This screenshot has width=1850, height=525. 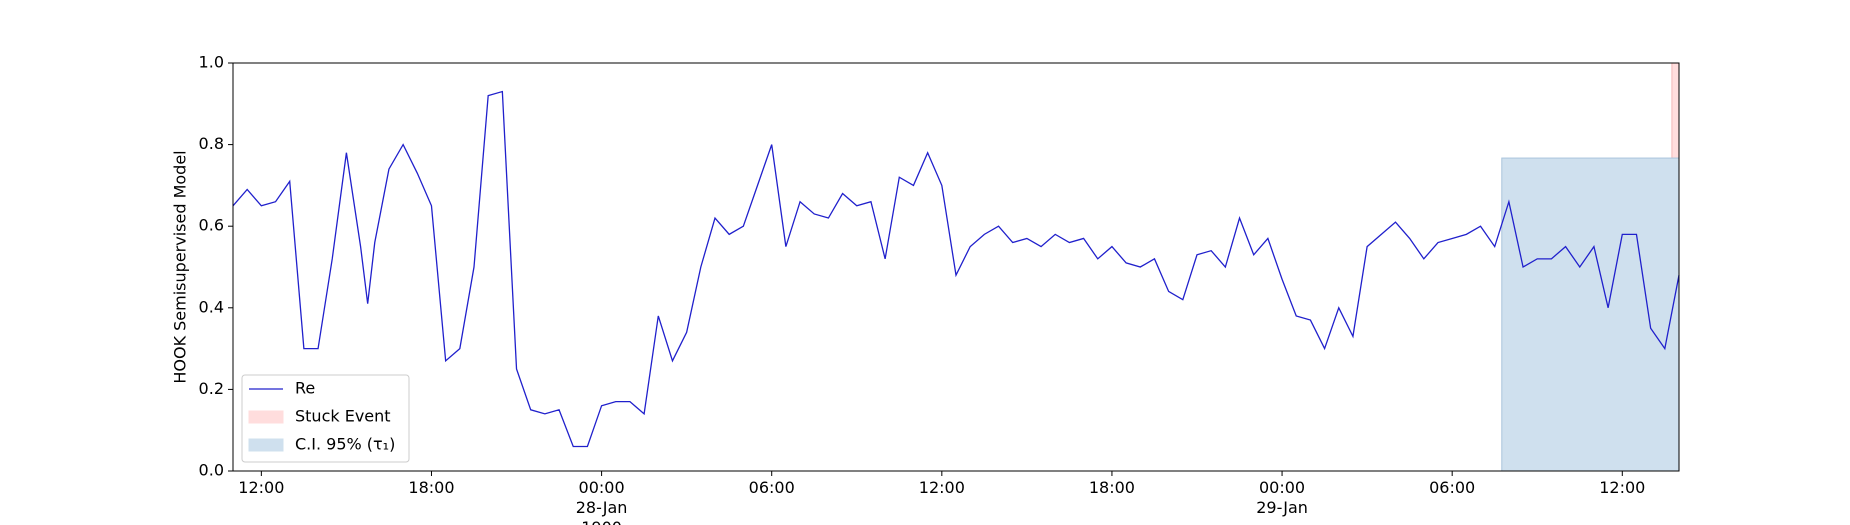 What do you see at coordinates (180, 266) in the screenshot?
I see `y-axis-label: HOOK Semisupervised Model` at bounding box center [180, 266].